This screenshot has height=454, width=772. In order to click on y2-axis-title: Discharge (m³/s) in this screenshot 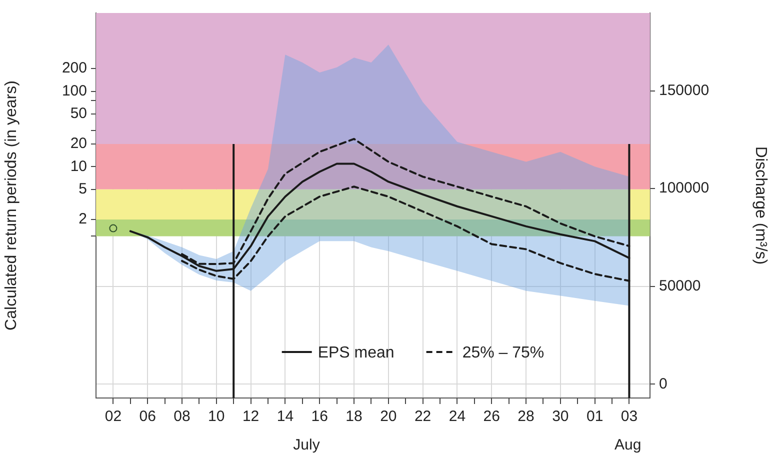, I will do `click(760, 205)`.